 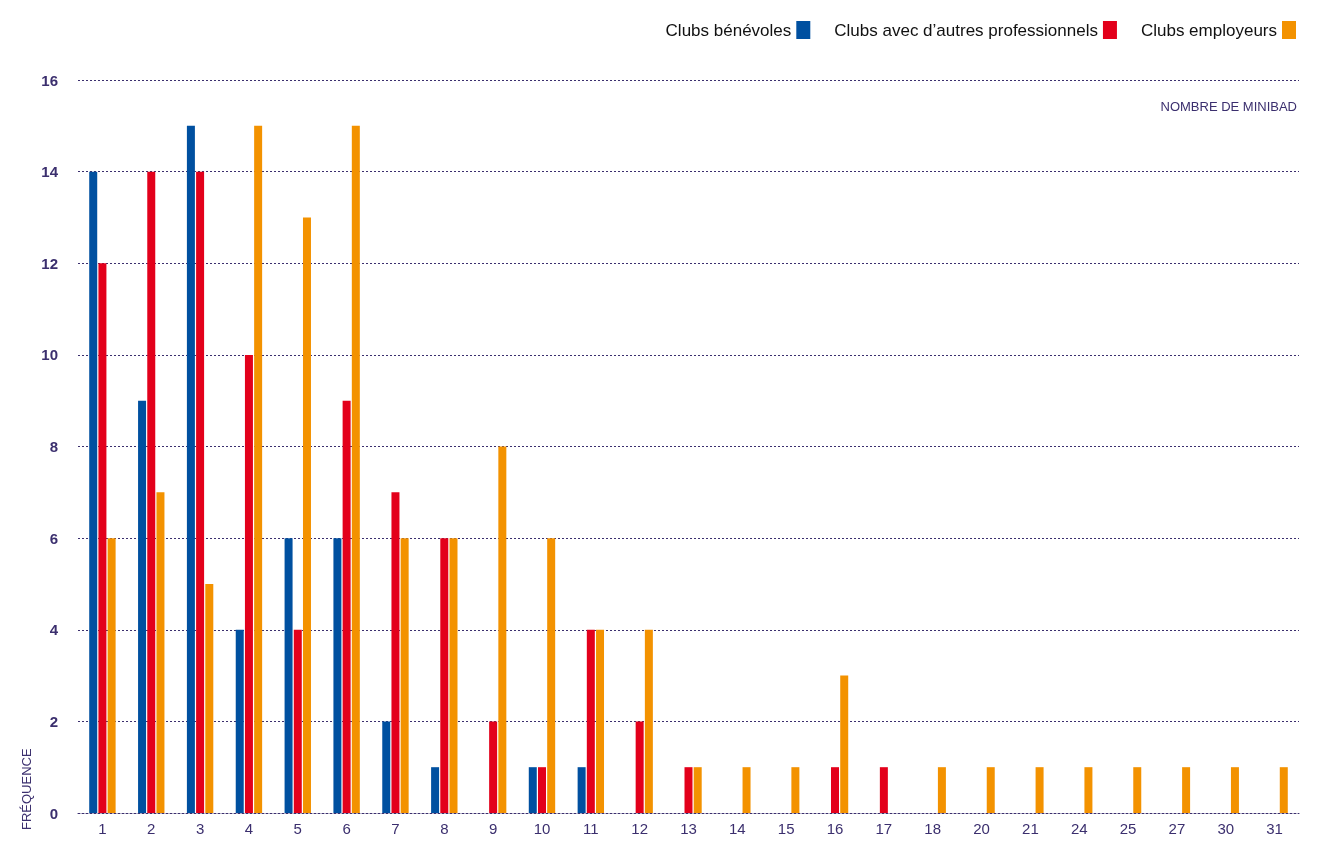 What do you see at coordinates (26, 789) in the screenshot?
I see `y-axis-title: FRÉQUENCE` at bounding box center [26, 789].